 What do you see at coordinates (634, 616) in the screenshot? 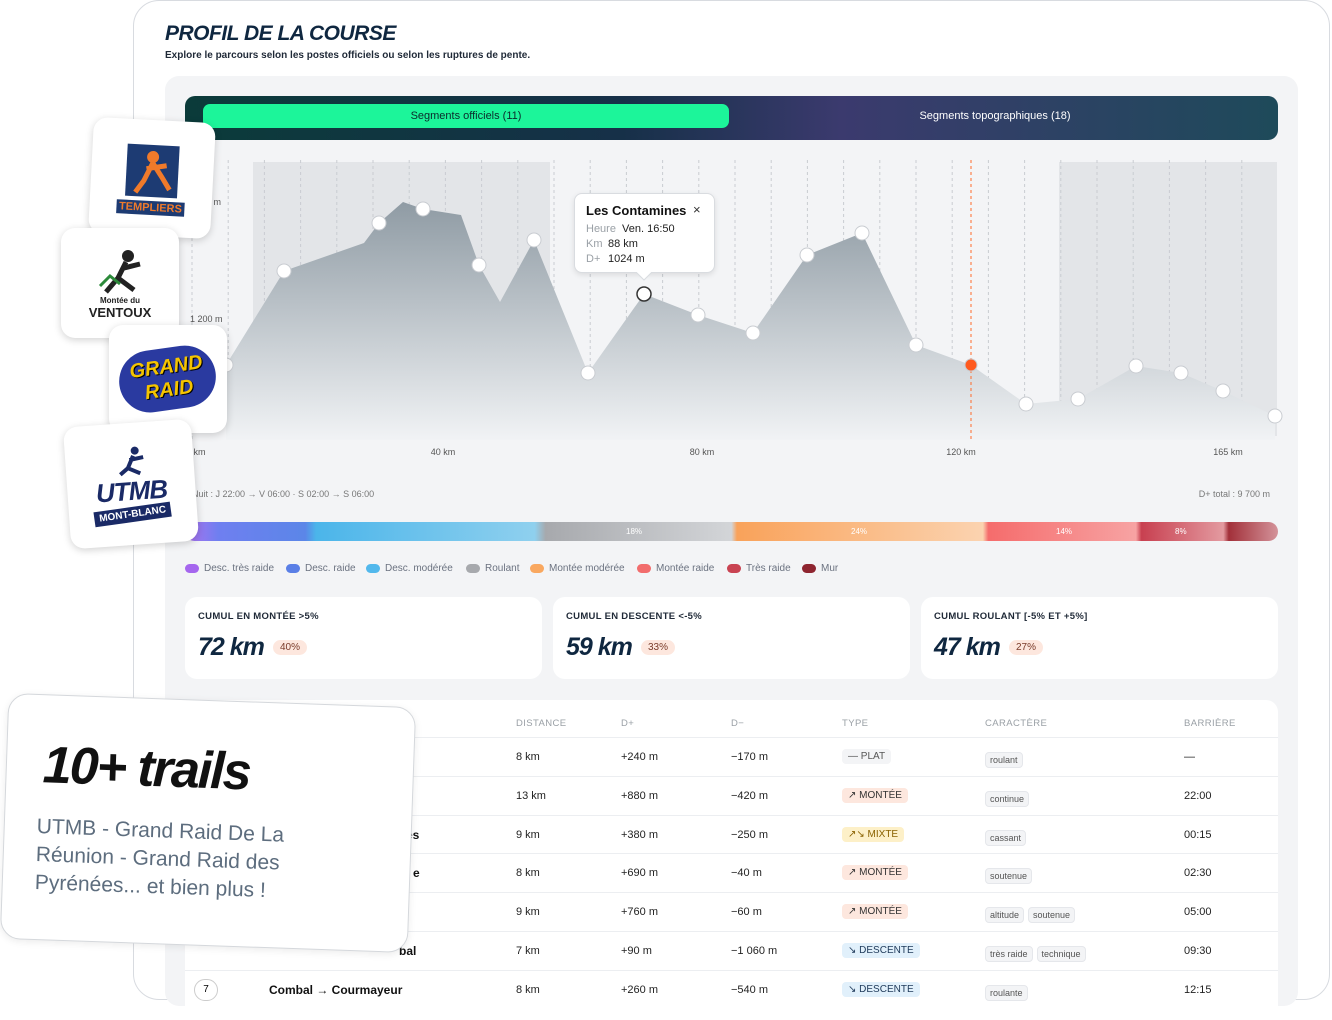
I see `stat-label: CUMUL EN DESCENTE <-5%` at bounding box center [634, 616].